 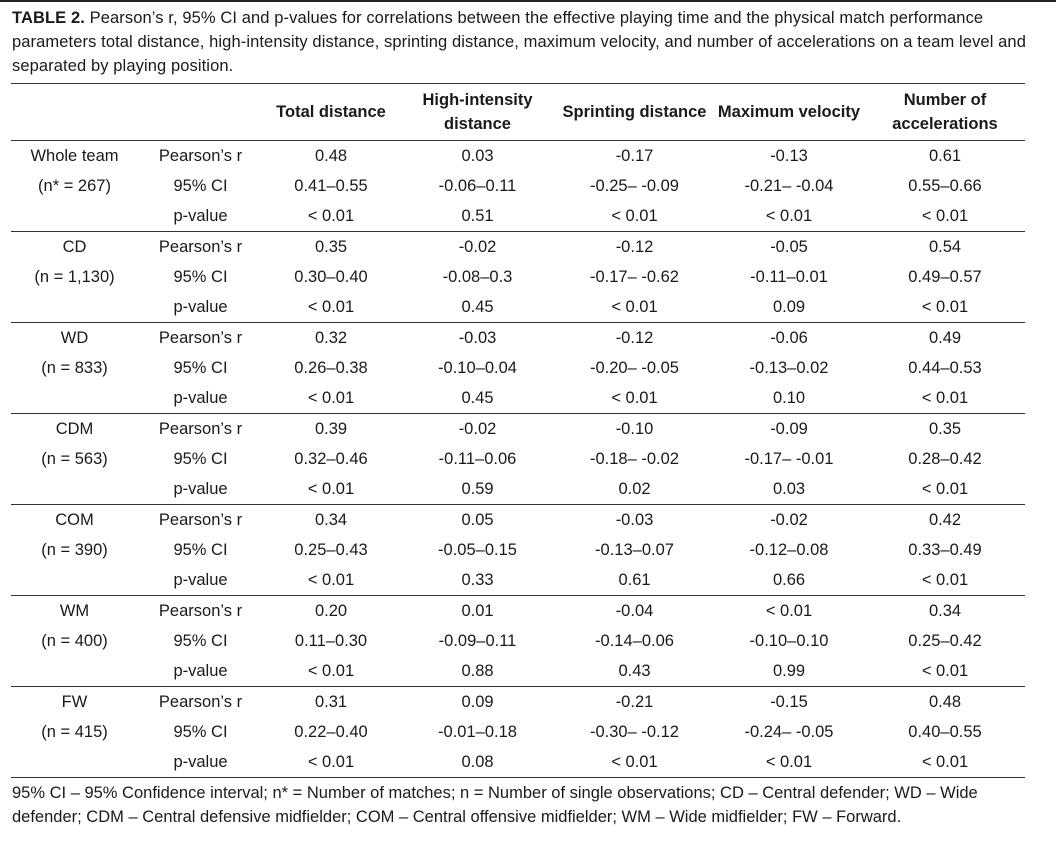 I want to click on high-intensity-value: -0.08–0.3, so click(x=477, y=276).